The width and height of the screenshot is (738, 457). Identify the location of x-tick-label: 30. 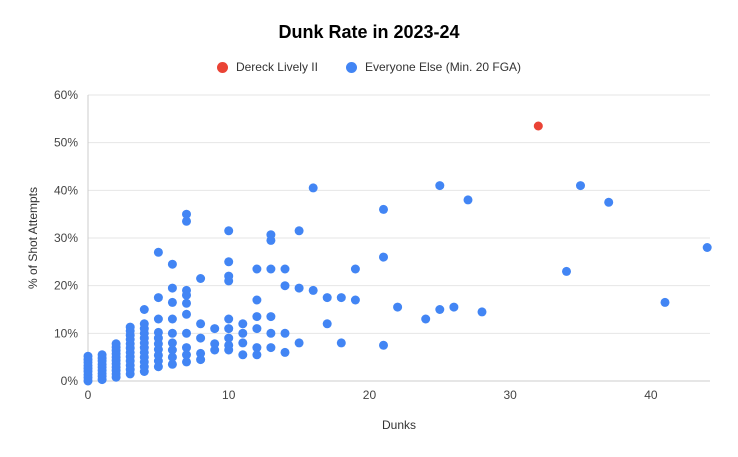
(510, 395).